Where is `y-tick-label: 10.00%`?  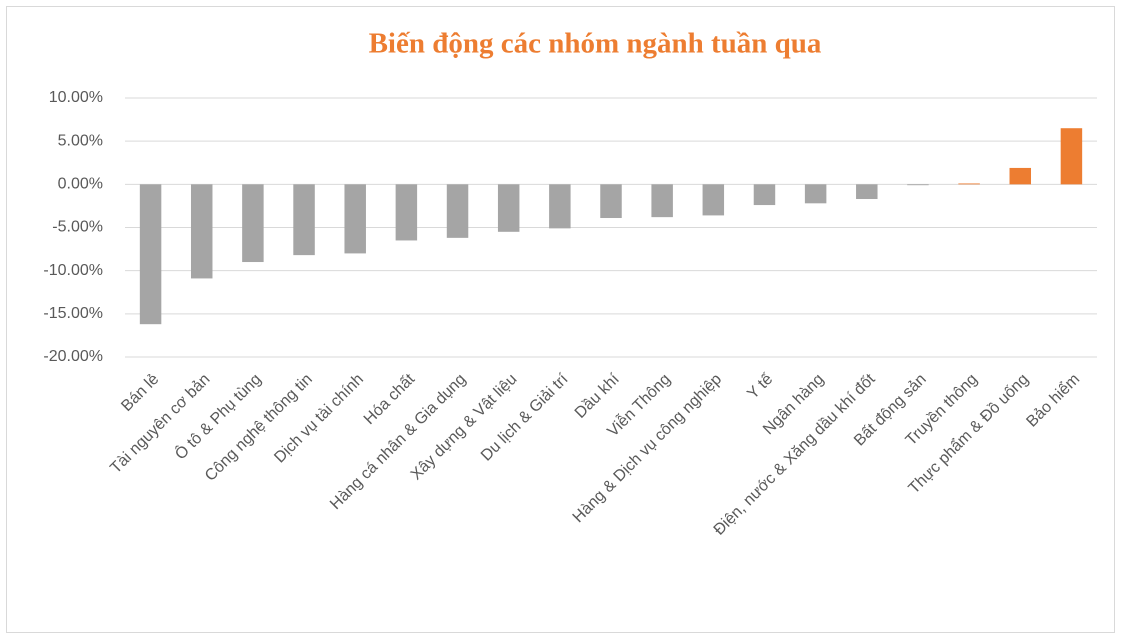
y-tick-label: 10.00% is located at coordinates (76, 97).